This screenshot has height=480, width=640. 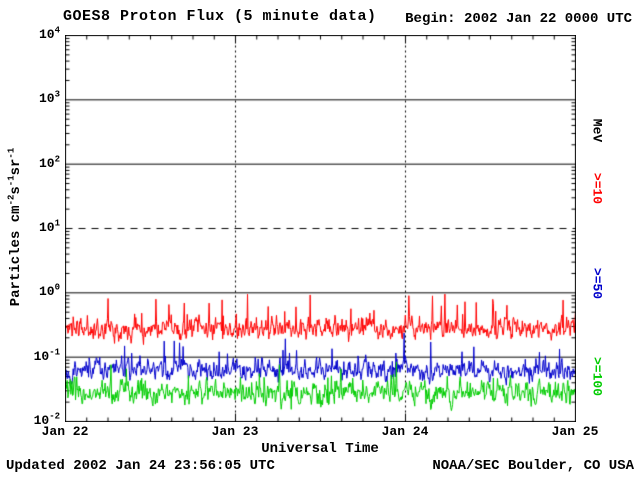 I want to click on x-tick-jan24: Jan 24, so click(x=405, y=431).